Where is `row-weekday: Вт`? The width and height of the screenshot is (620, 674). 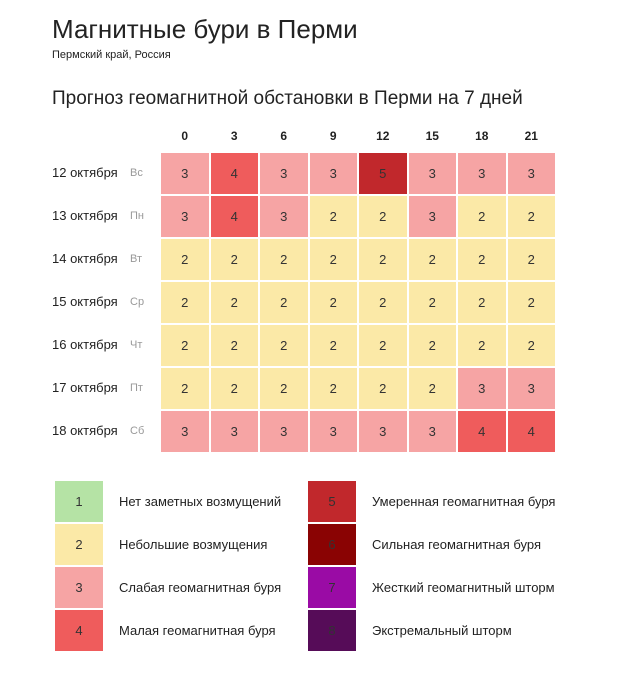
row-weekday: Вт is located at coordinates (136, 259).